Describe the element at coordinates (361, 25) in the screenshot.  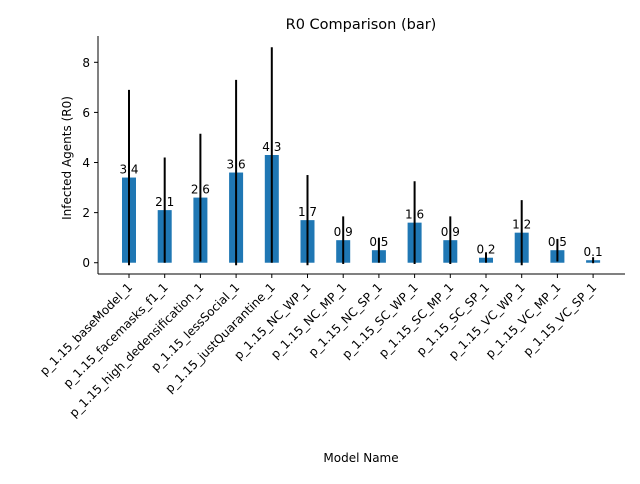
I see `chart-title: R0 Comparison (bar)` at that location.